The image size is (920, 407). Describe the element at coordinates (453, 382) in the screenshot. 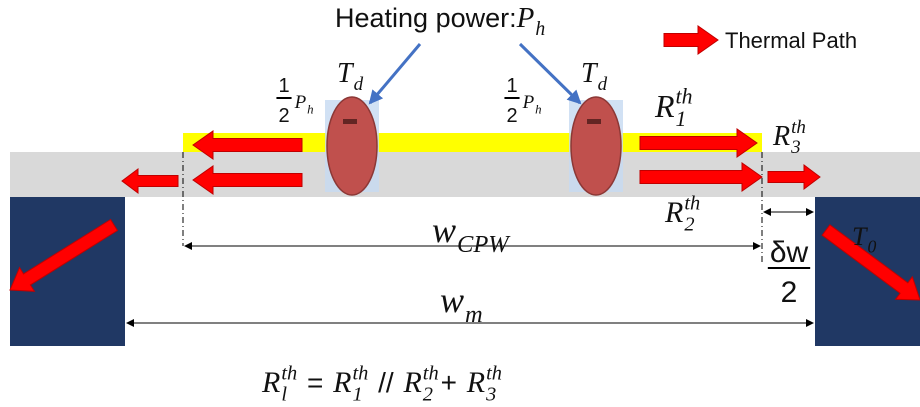

I see `formula-operator: +` at that location.